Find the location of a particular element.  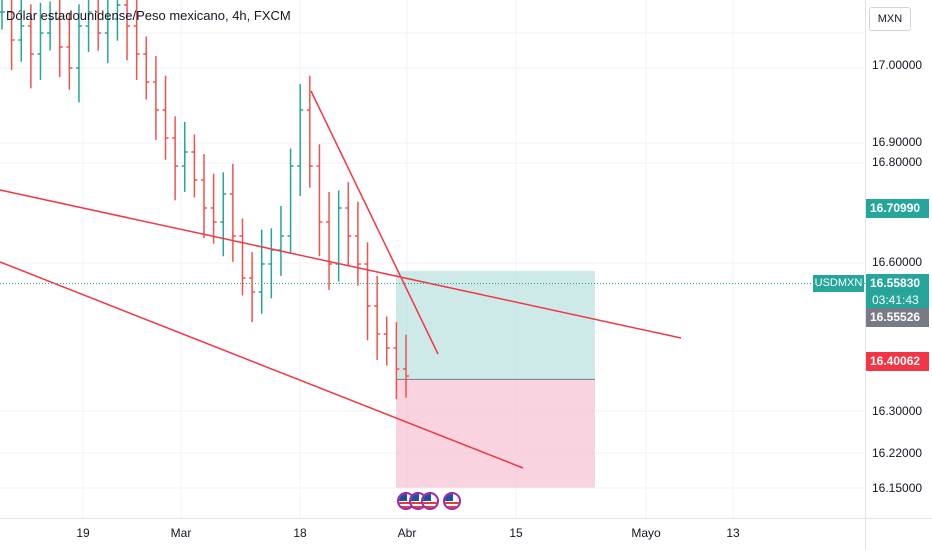

target-price-tag: 16.70990 is located at coordinates (897, 208).